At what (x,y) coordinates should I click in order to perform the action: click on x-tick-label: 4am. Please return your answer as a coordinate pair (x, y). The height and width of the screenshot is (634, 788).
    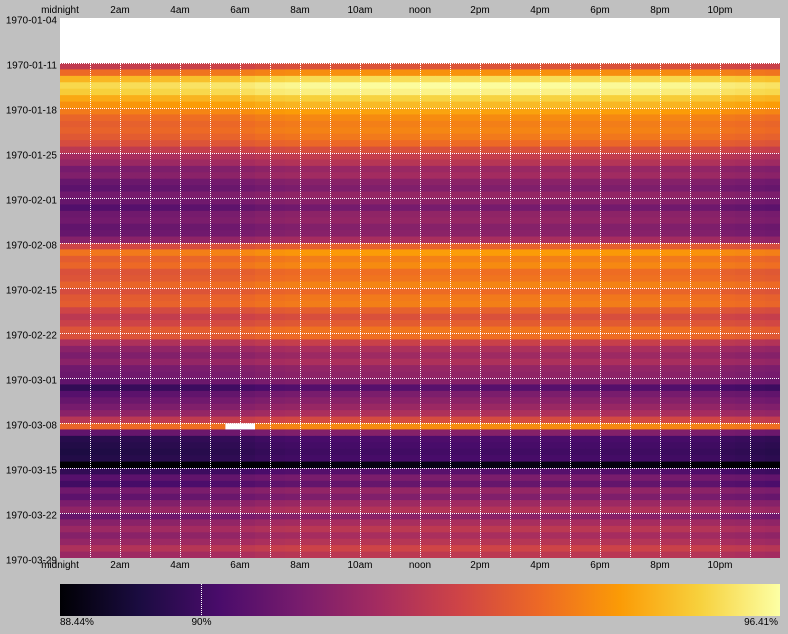
    Looking at the image, I should click on (180, 10).